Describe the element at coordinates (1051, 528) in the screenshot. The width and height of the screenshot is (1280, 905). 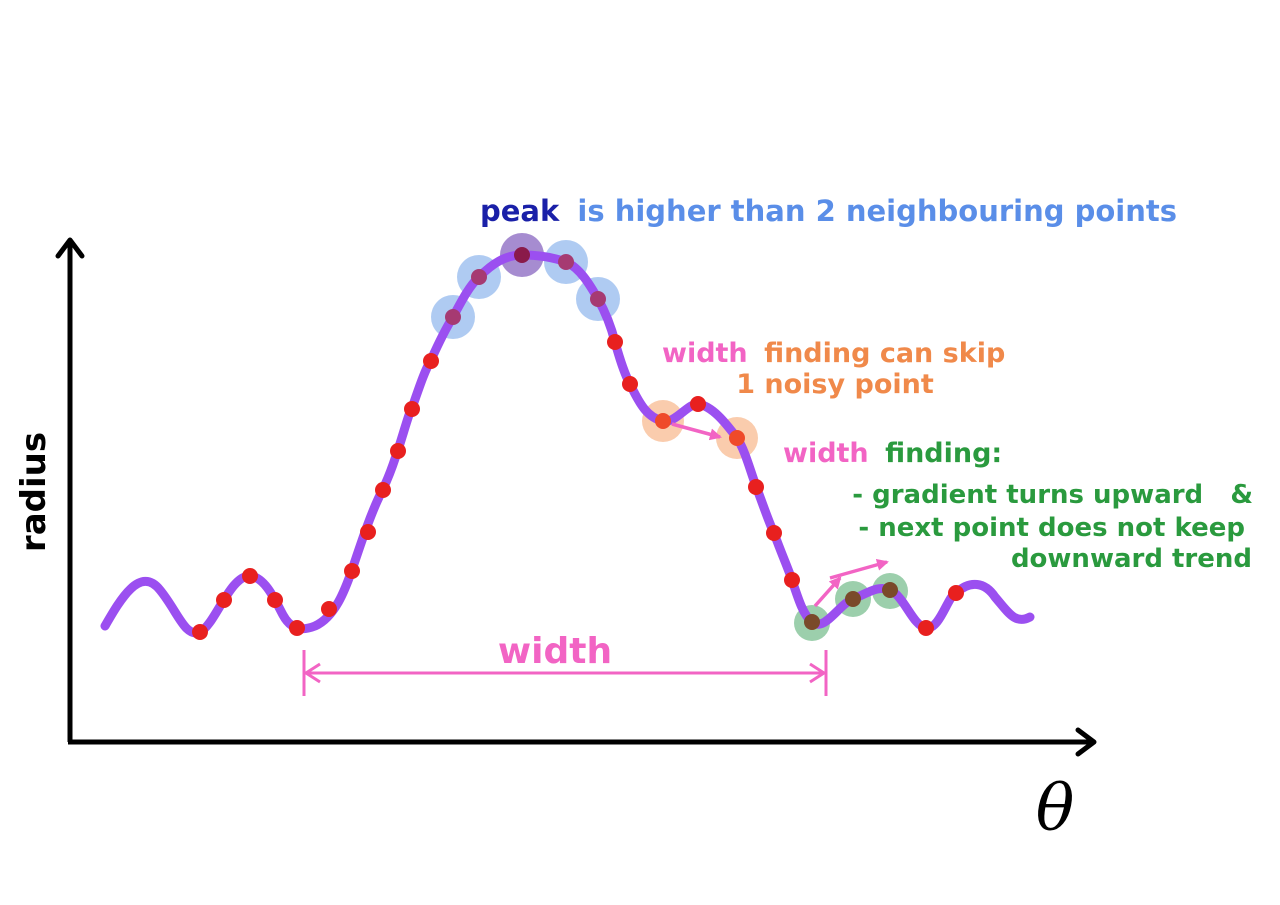
I see `finding-bullet-2: - next point does not keep` at that location.